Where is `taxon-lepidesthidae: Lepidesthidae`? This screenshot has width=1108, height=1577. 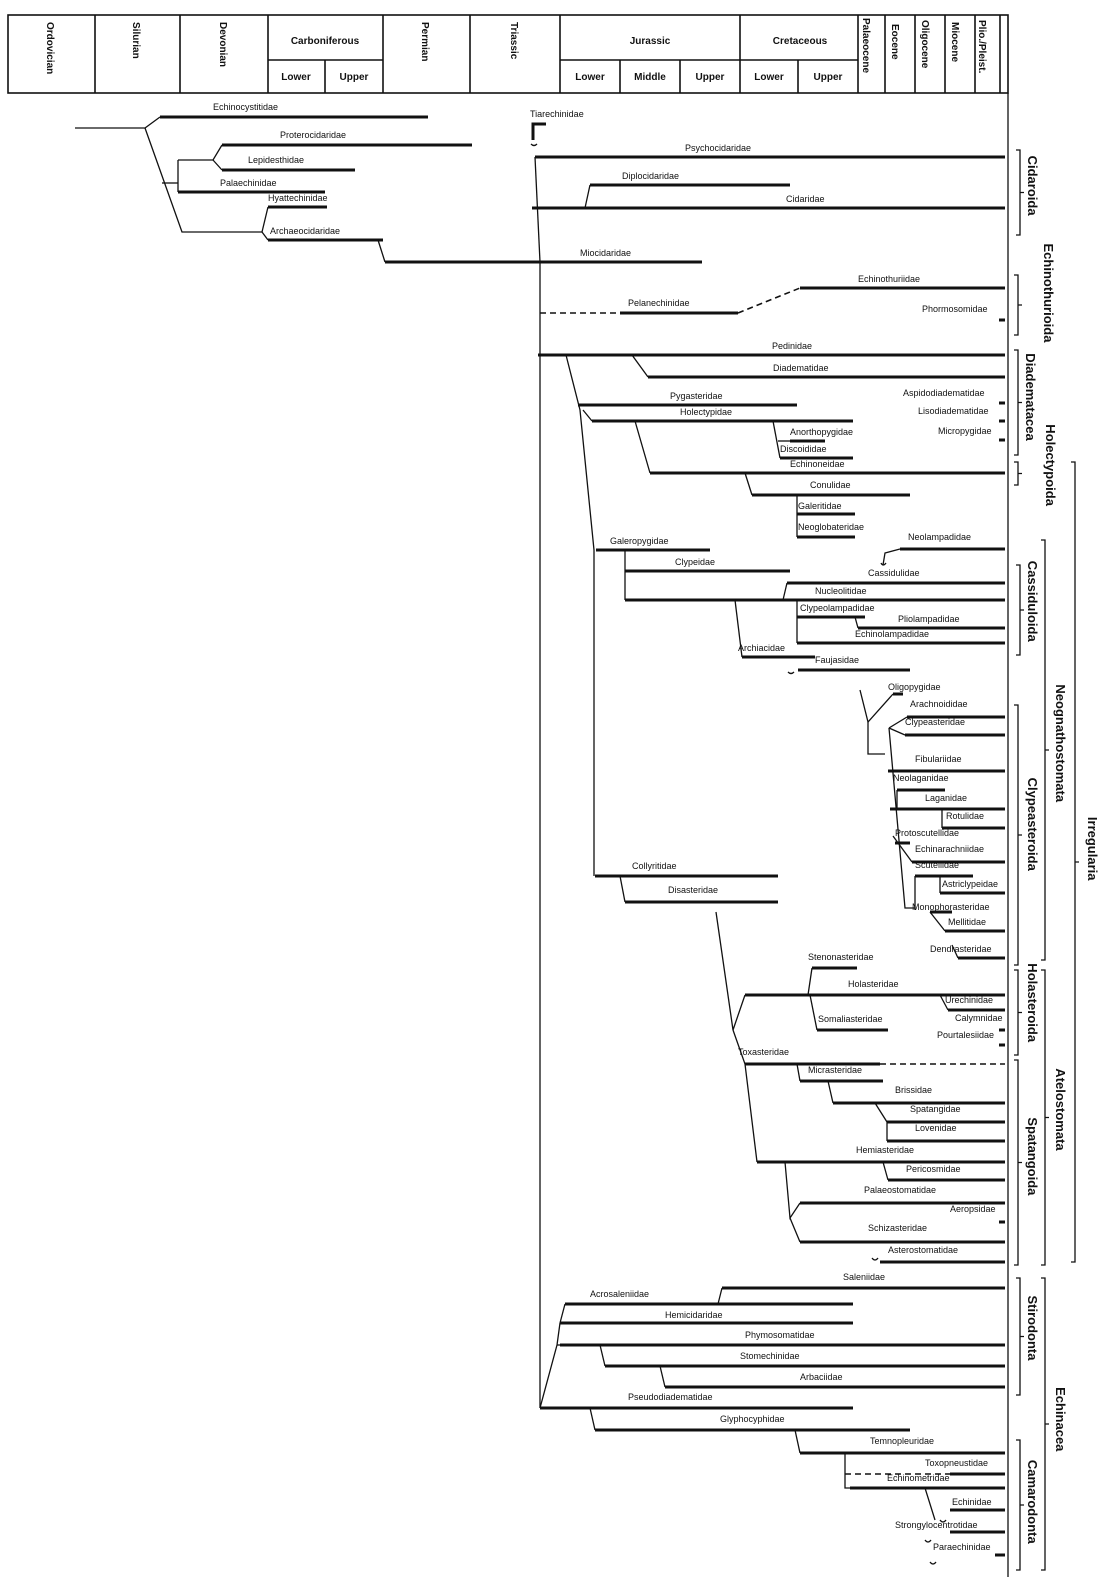
taxon-lepidesthidae: Lepidesthidae is located at coordinates (288, 163).